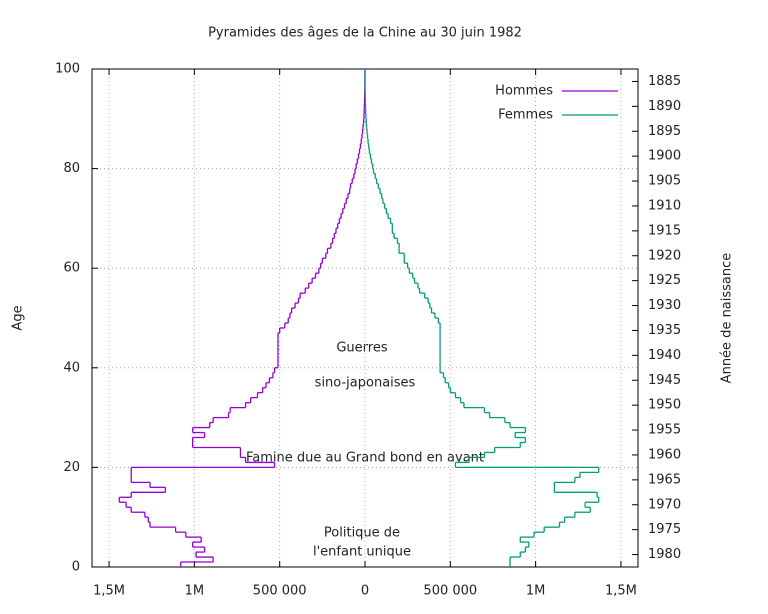  I want to click on y2-tick-label: 1915, so click(664, 230).